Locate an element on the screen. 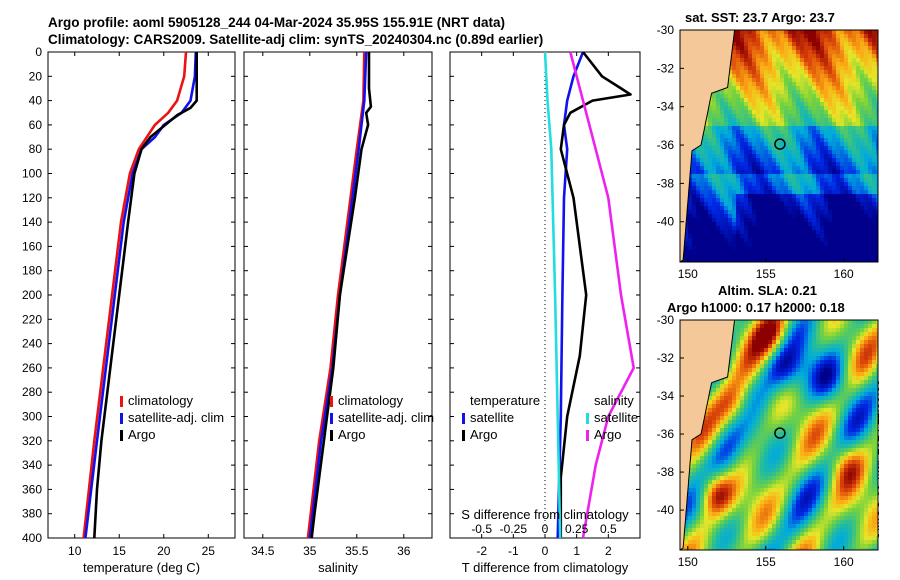 Image resolution: width=900 pixels, height=580 pixels. y-tick-label: 160 is located at coordinates (32, 246).